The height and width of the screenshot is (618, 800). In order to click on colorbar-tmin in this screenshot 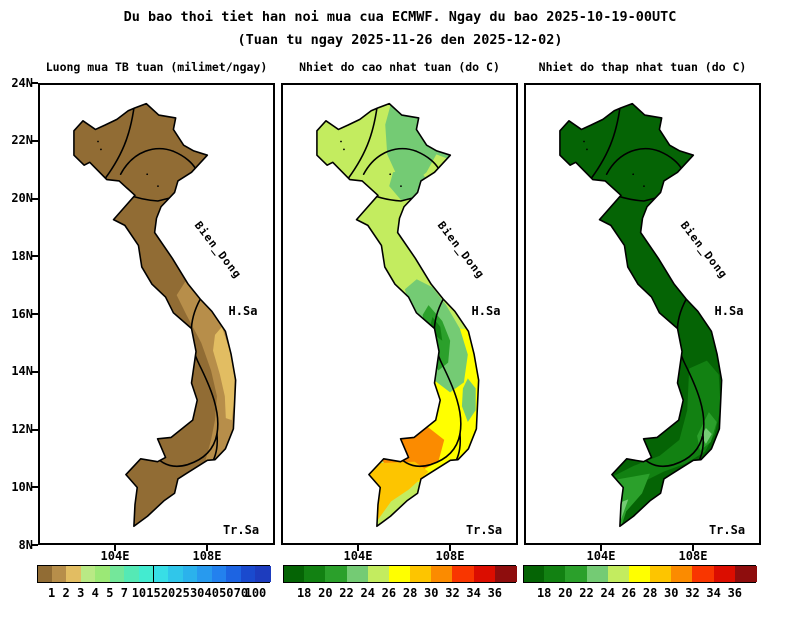, I will do `click(640, 574)`.